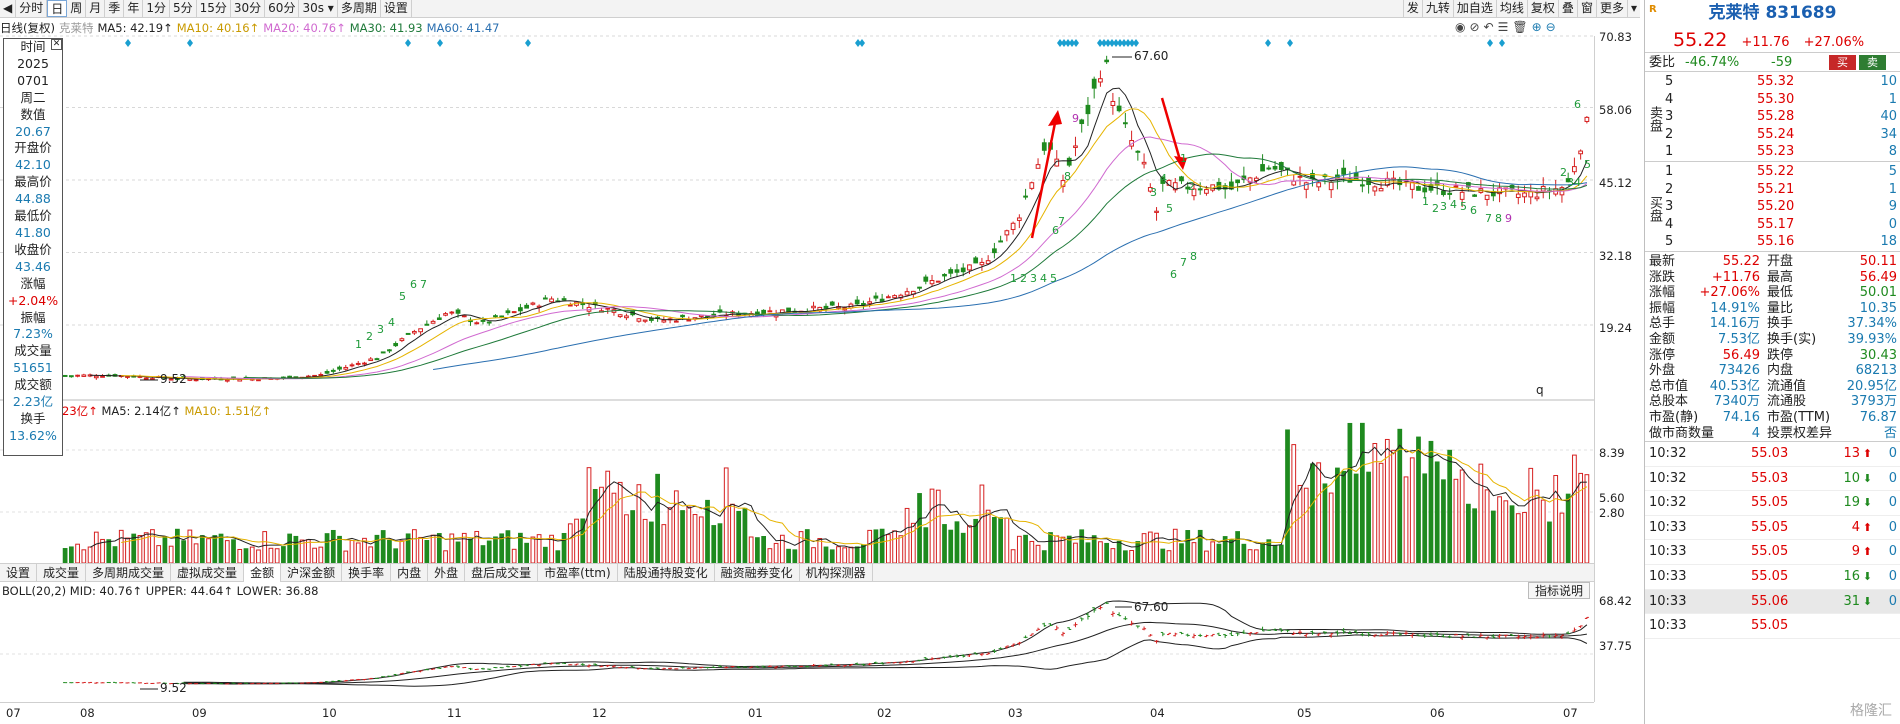 The height and width of the screenshot is (724, 1900). I want to click on indicator-tab: 外盘, so click(447, 573).